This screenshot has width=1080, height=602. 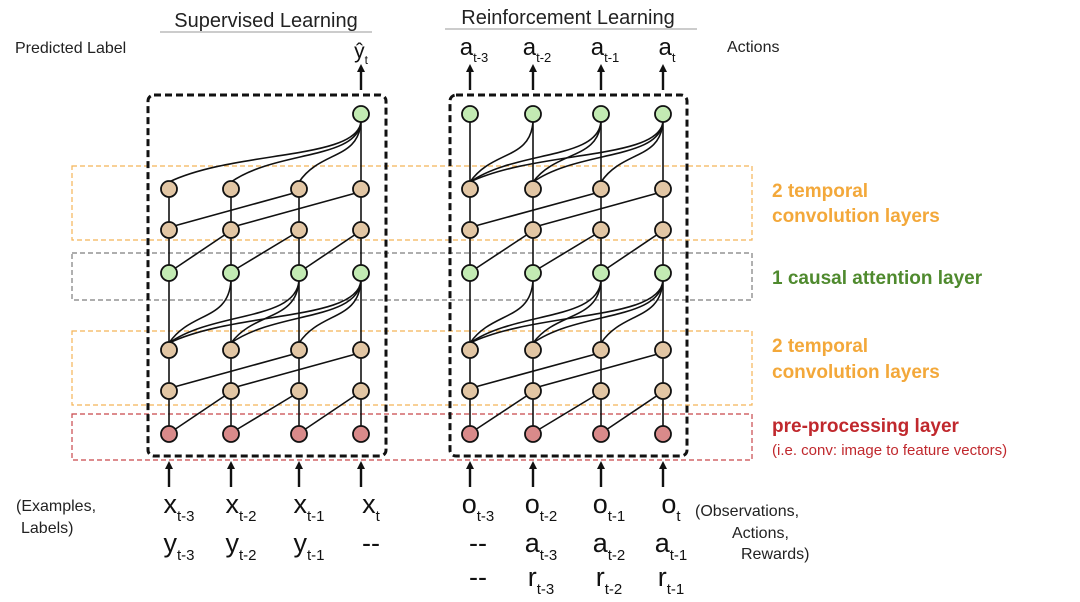 What do you see at coordinates (541, 507) in the screenshot?
I see `observation-input-symbol: ot-2` at bounding box center [541, 507].